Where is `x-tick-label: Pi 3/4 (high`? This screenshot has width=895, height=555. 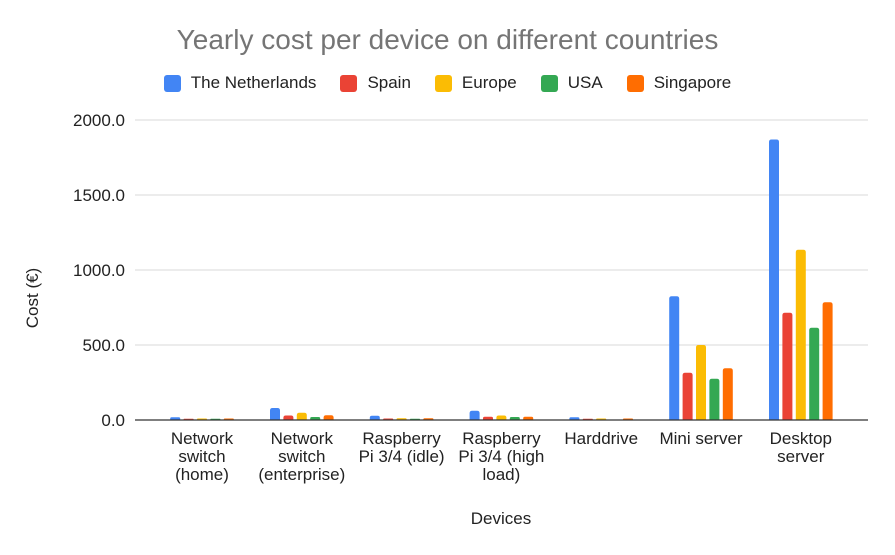 x-tick-label: Pi 3/4 (high is located at coordinates (501, 456).